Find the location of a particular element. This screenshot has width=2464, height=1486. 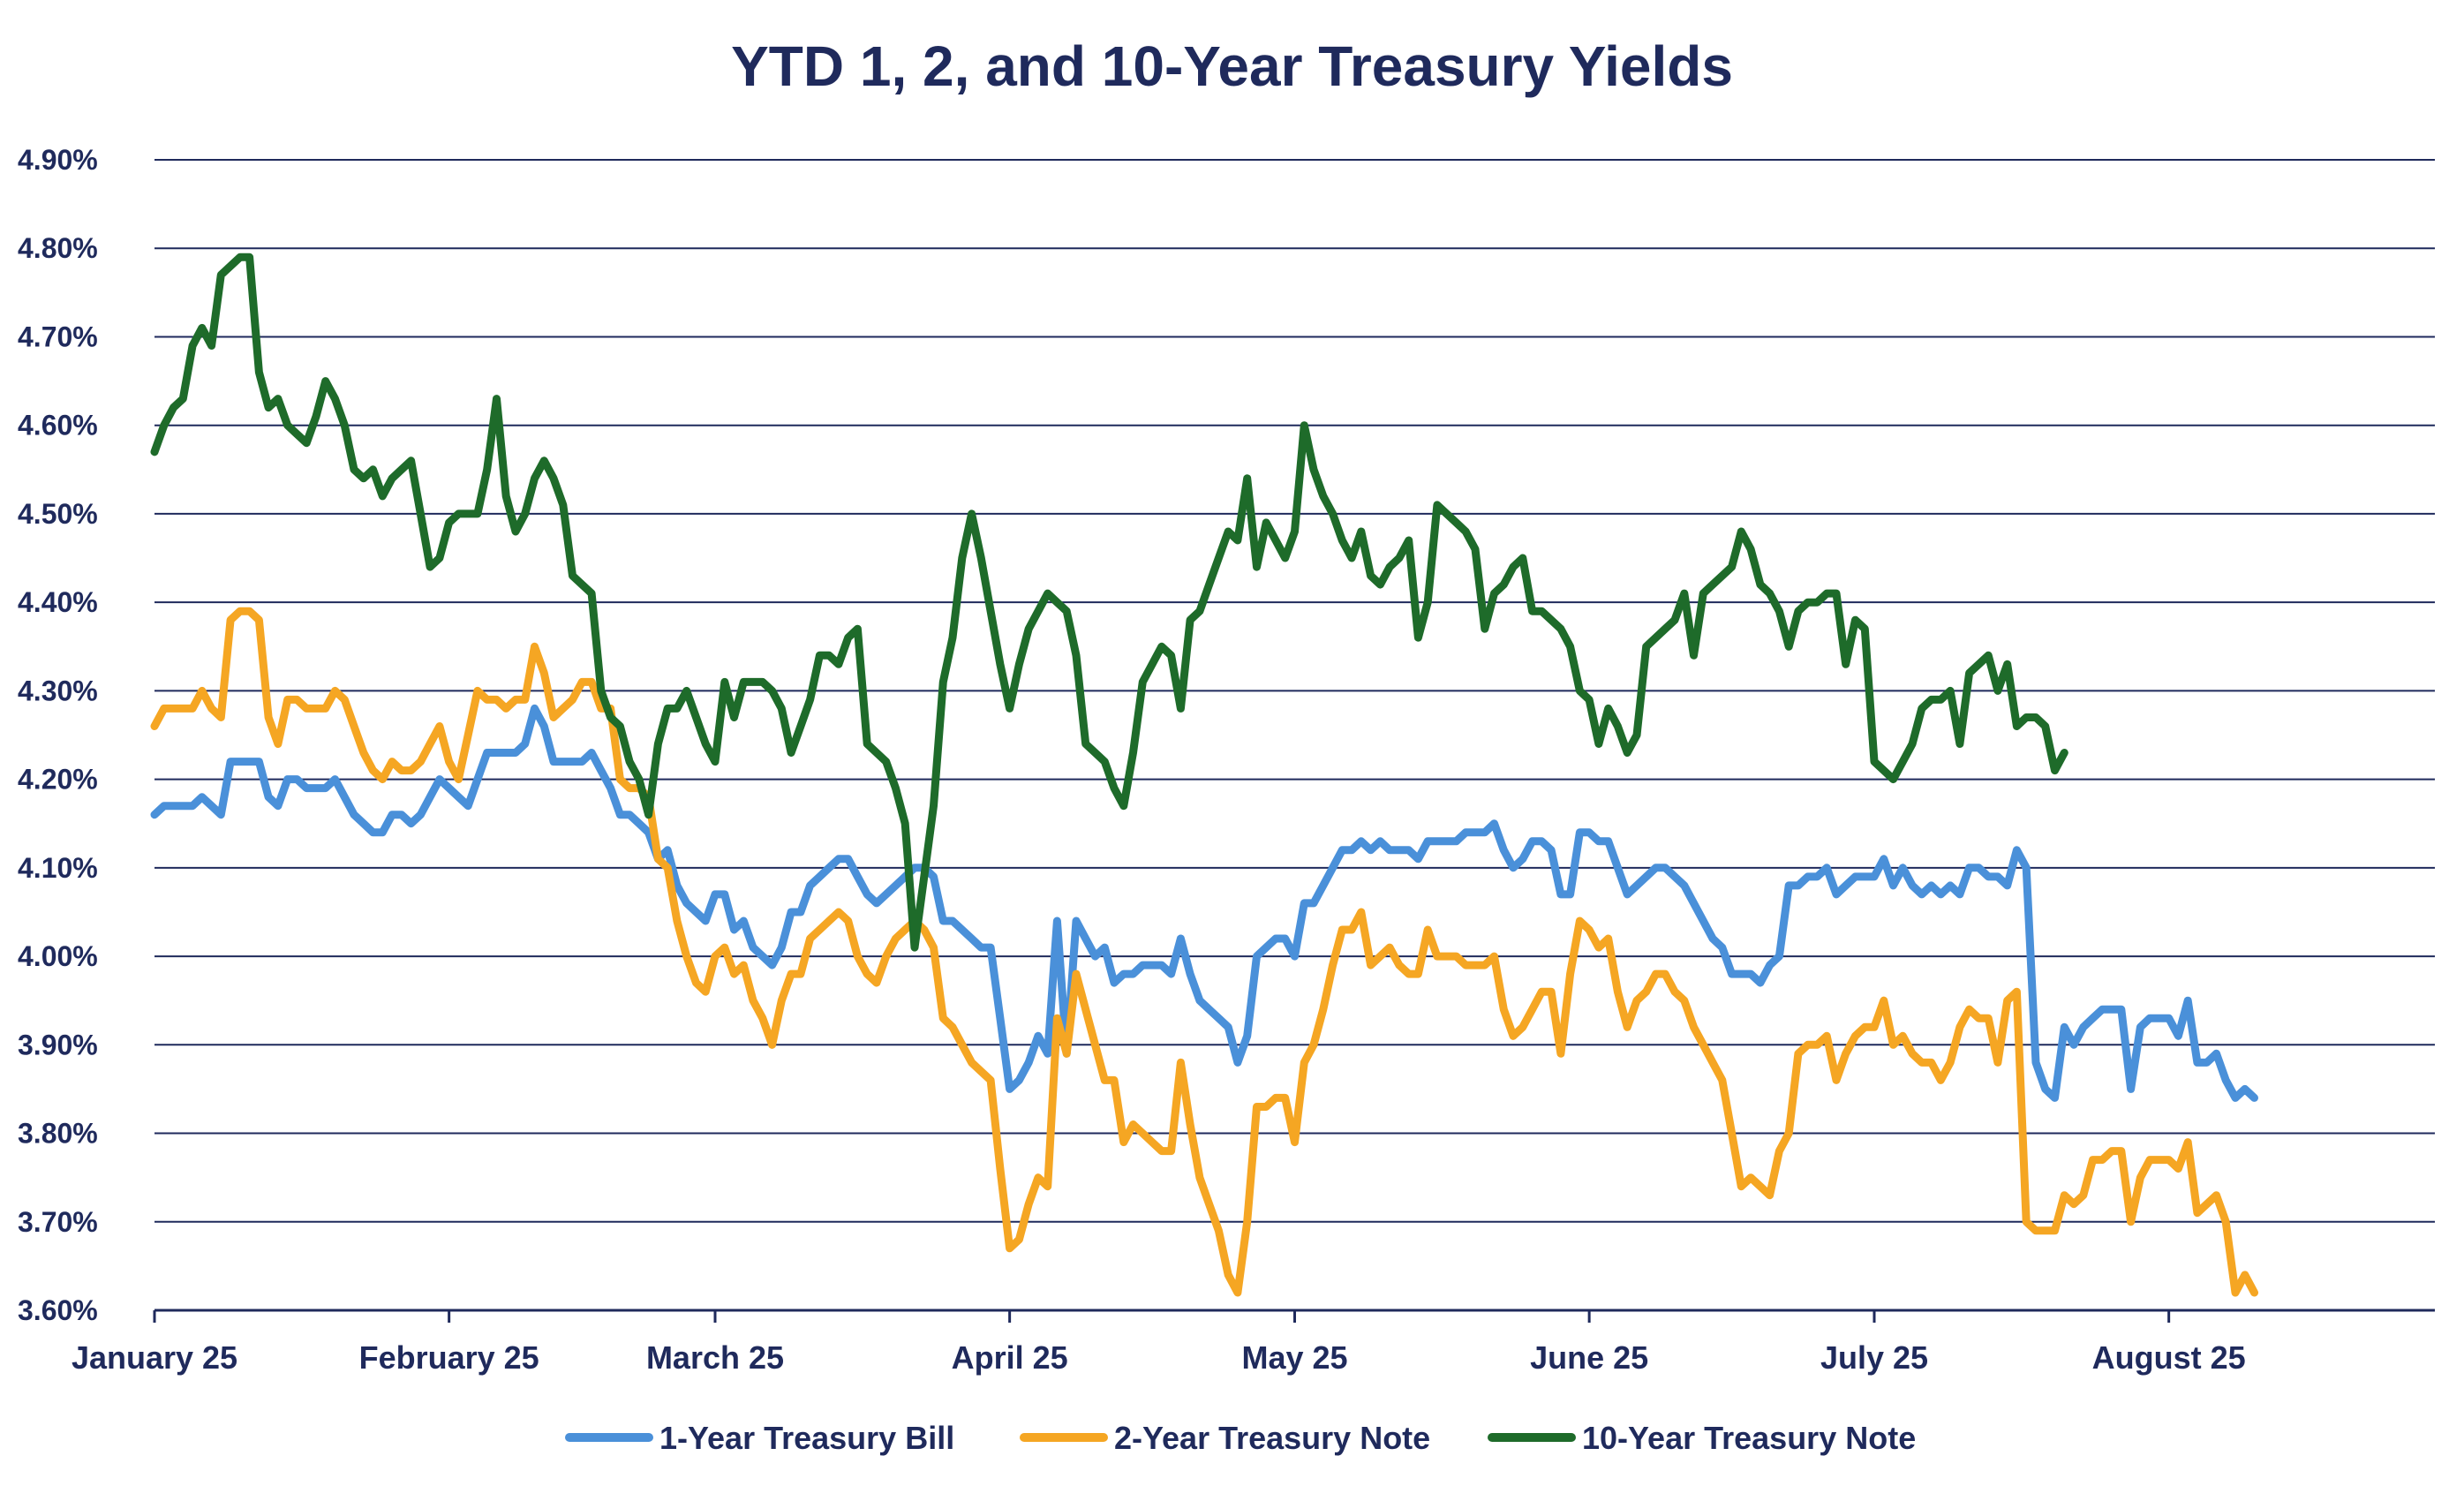

x-tick-label: January 25 is located at coordinates (154, 1357).